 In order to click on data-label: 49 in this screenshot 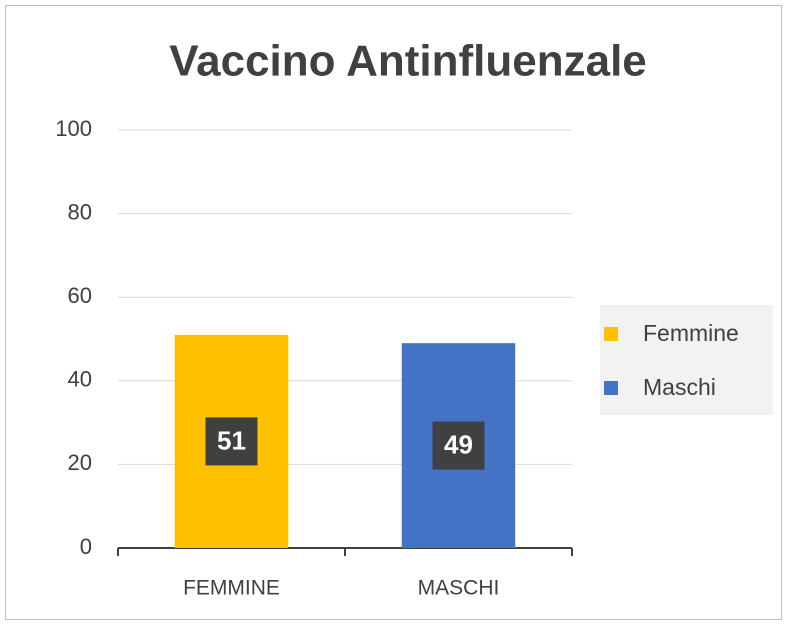, I will do `click(458, 444)`.